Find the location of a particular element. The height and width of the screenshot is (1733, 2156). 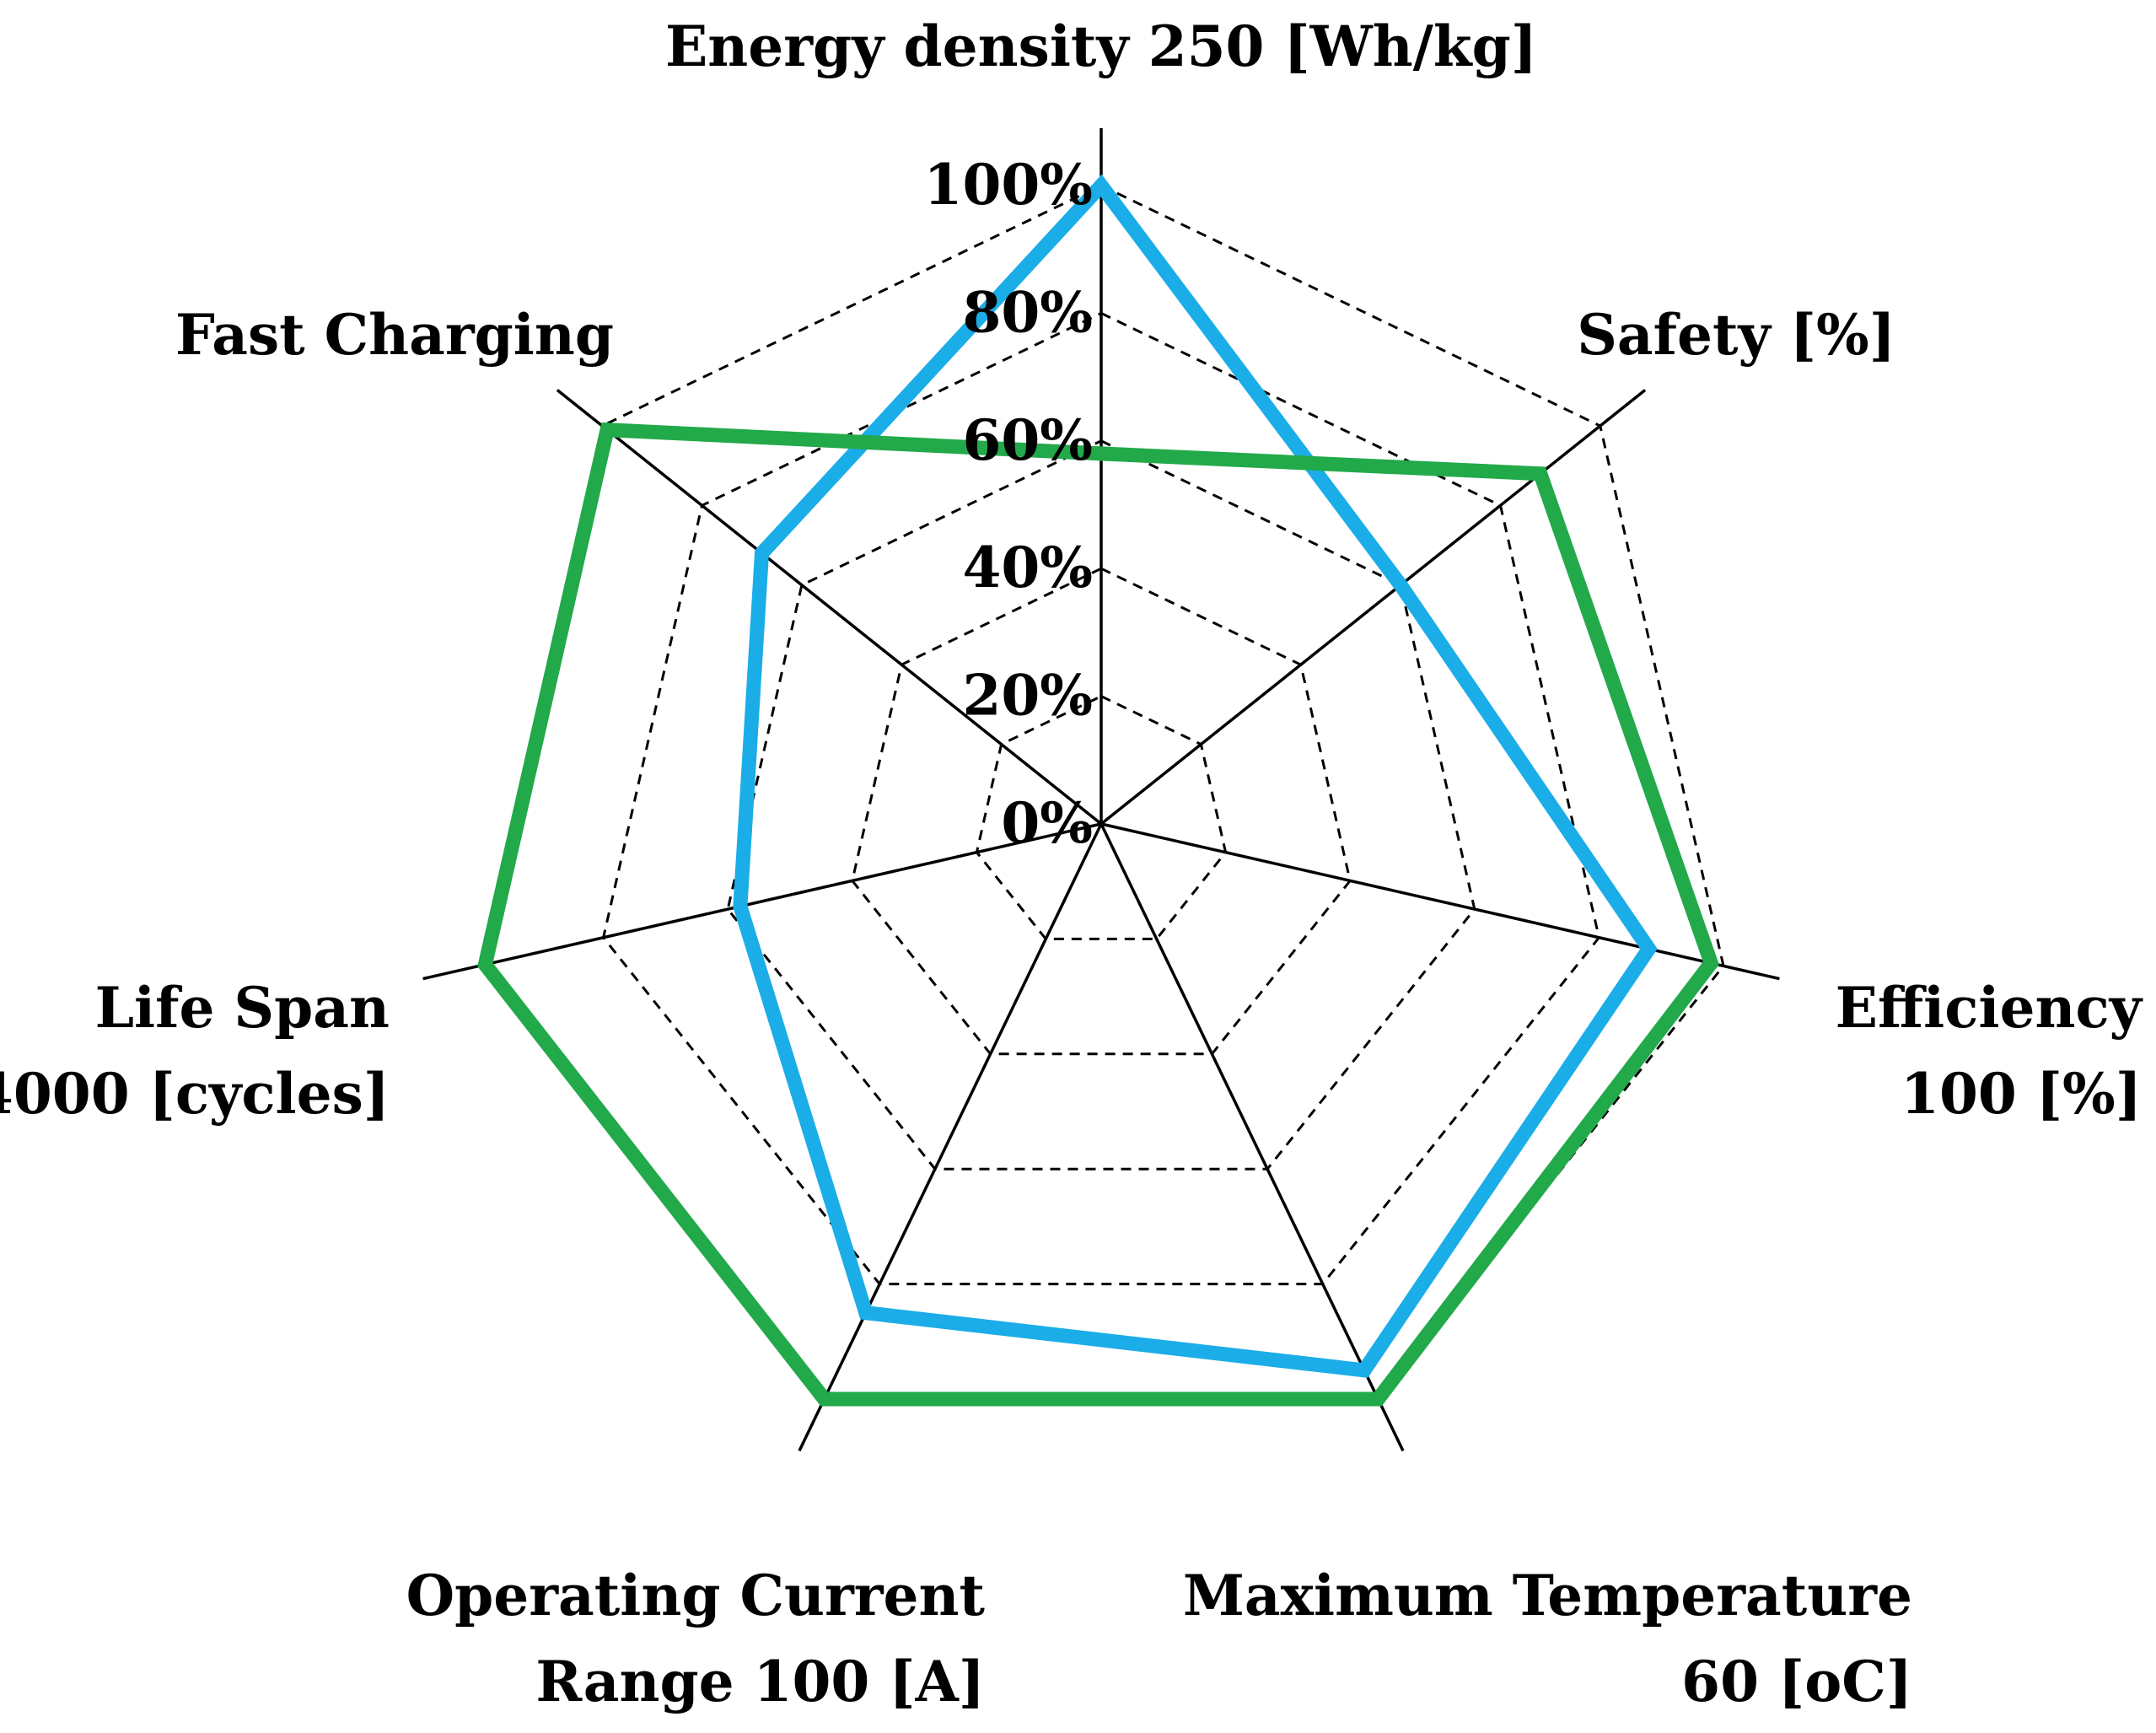

tick-label-40: 40% is located at coordinates (1027, 568).